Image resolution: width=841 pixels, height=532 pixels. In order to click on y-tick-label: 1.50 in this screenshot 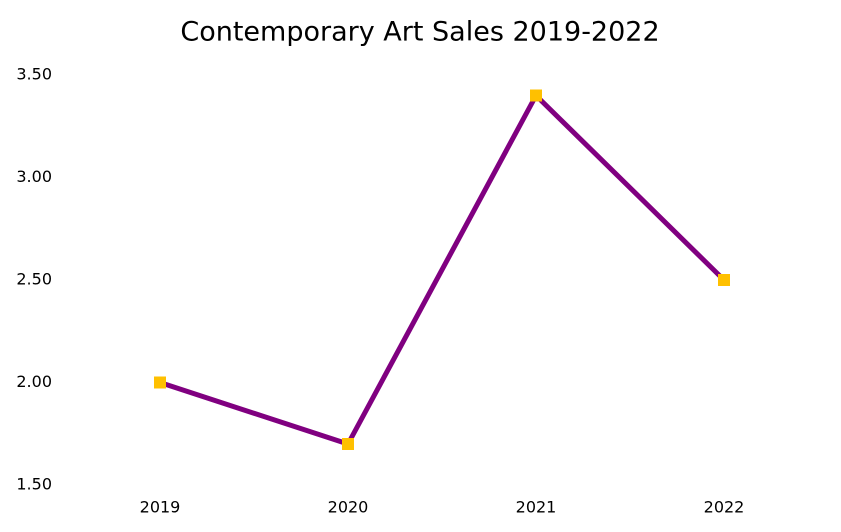, I will do `click(34, 484)`.